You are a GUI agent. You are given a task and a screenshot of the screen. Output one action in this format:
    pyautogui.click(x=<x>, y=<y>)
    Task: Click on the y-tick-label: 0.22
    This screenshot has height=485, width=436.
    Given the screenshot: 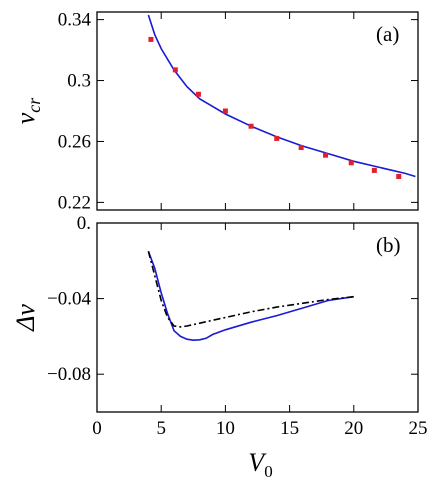 What is the action you would take?
    pyautogui.click(x=74, y=202)
    